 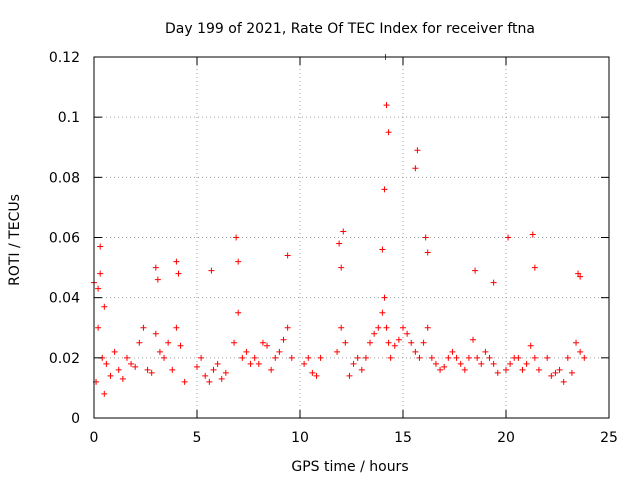 What do you see at coordinates (197, 438) in the screenshot?
I see `x-tick-label: 5` at bounding box center [197, 438].